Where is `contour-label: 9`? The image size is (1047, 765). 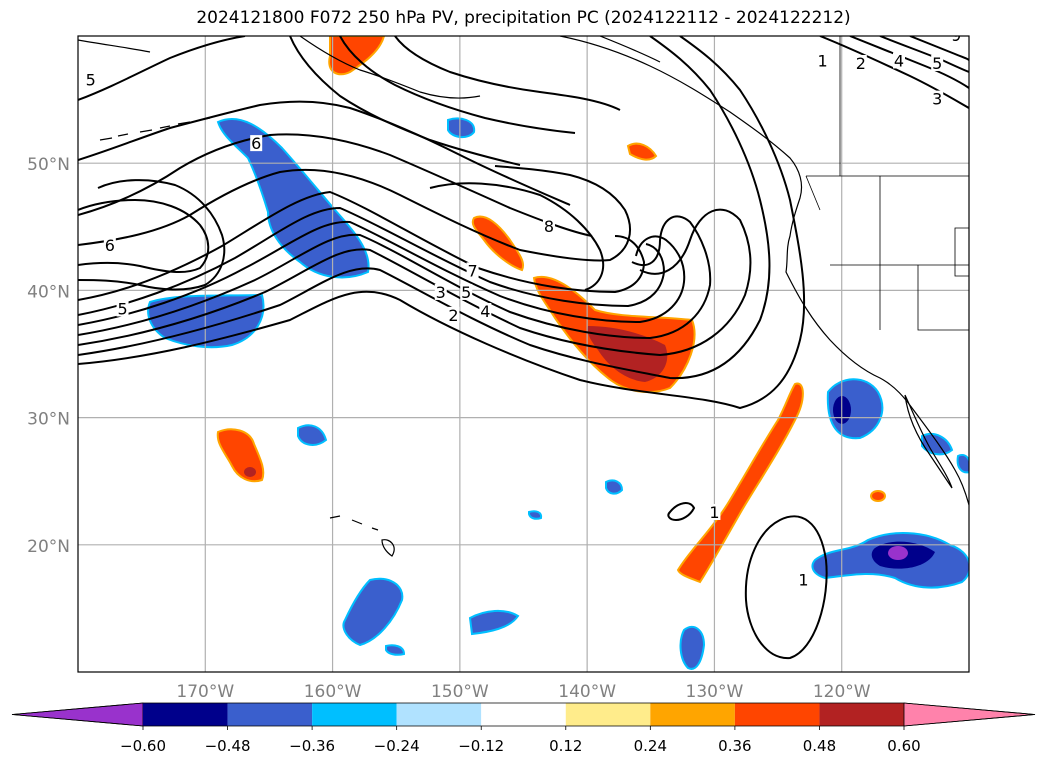
contour-label: 9 is located at coordinates (956, 35).